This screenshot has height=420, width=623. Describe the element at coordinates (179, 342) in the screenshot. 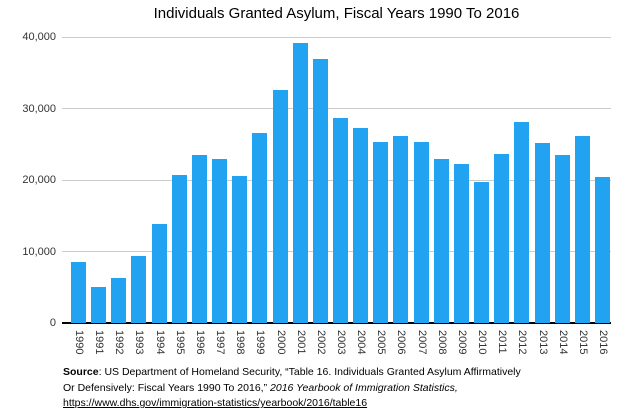

I see `x-axis-tick-label: 1995` at that location.